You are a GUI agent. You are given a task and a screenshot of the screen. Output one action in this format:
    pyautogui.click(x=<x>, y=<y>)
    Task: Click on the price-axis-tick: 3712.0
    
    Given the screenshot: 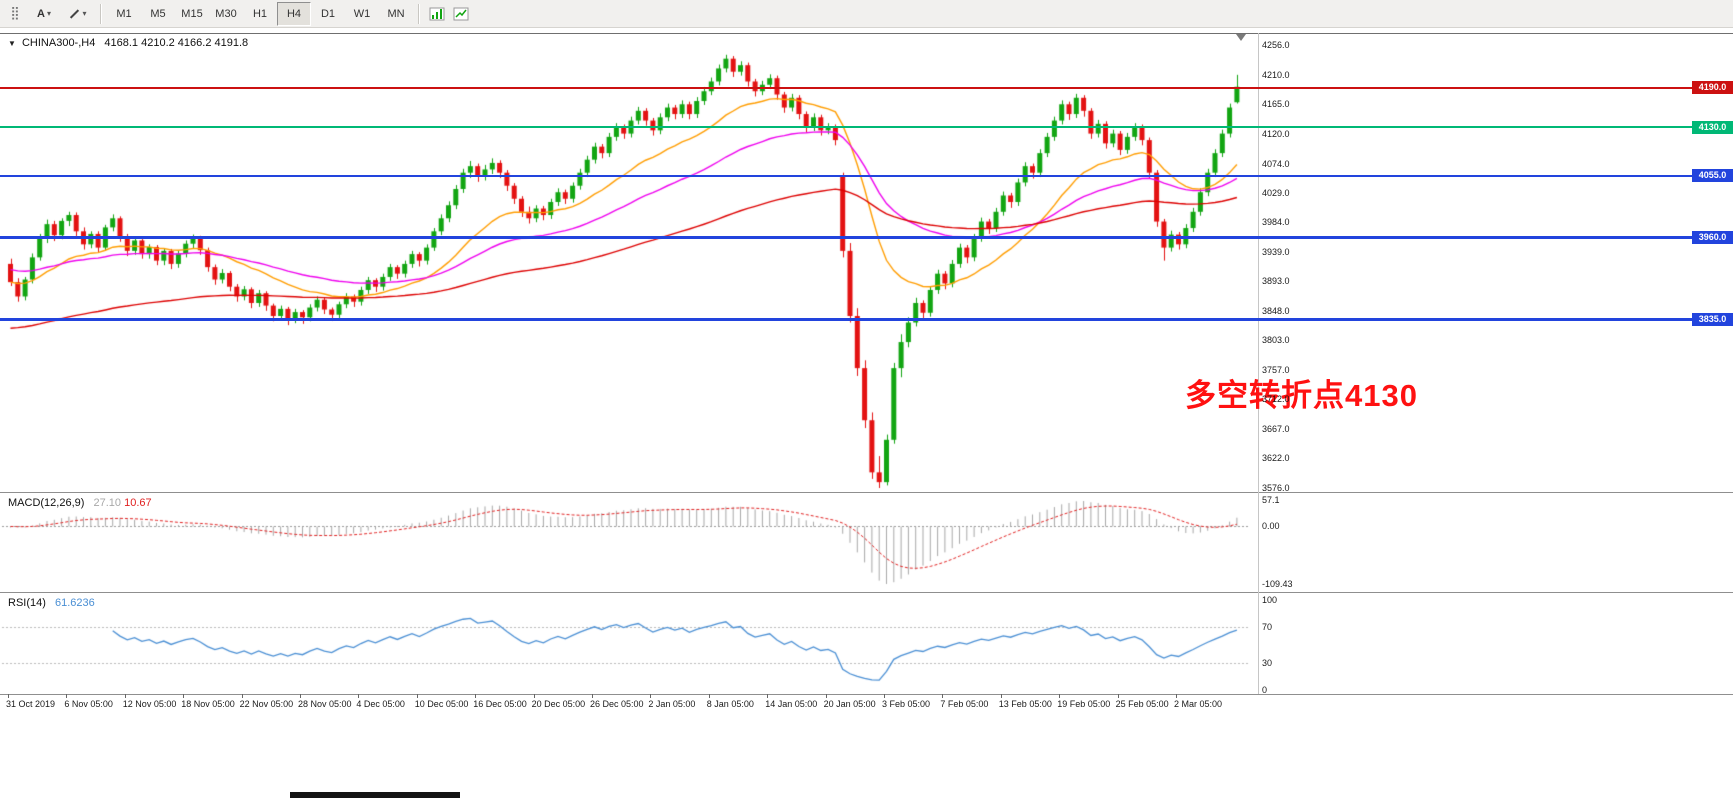 What is the action you would take?
    pyautogui.click(x=1276, y=399)
    